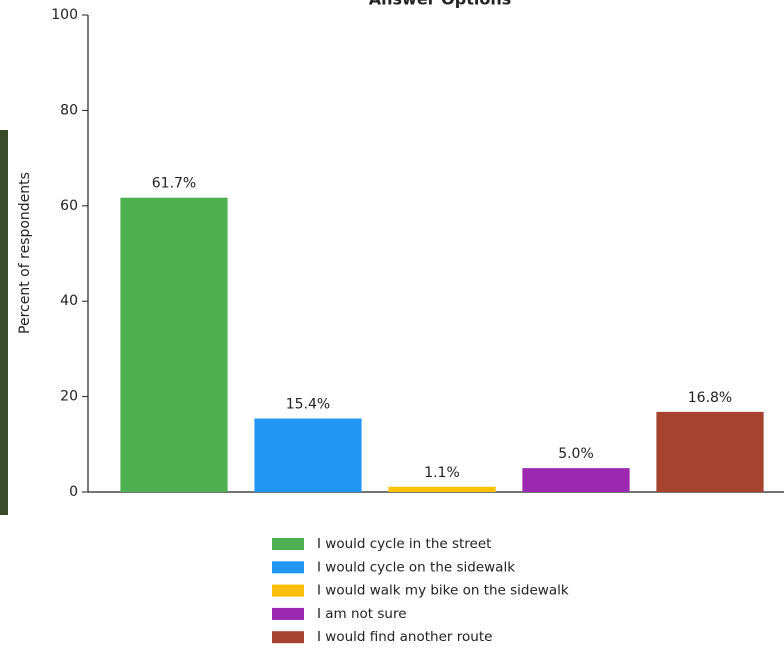  What do you see at coordinates (404, 637) in the screenshot?
I see `legend-label: I would find another route` at bounding box center [404, 637].